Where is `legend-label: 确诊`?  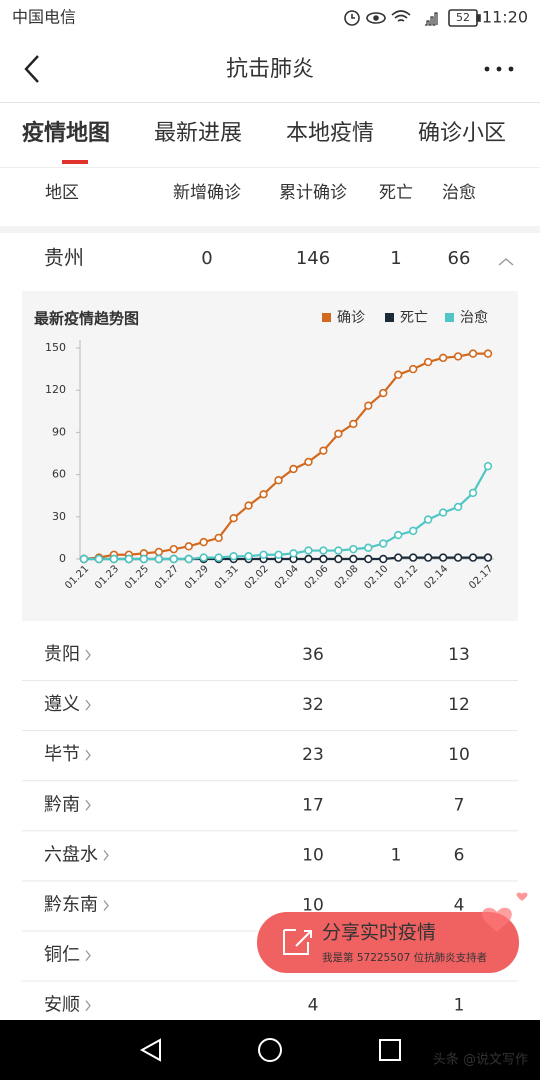 legend-label: 确诊 is located at coordinates (351, 318).